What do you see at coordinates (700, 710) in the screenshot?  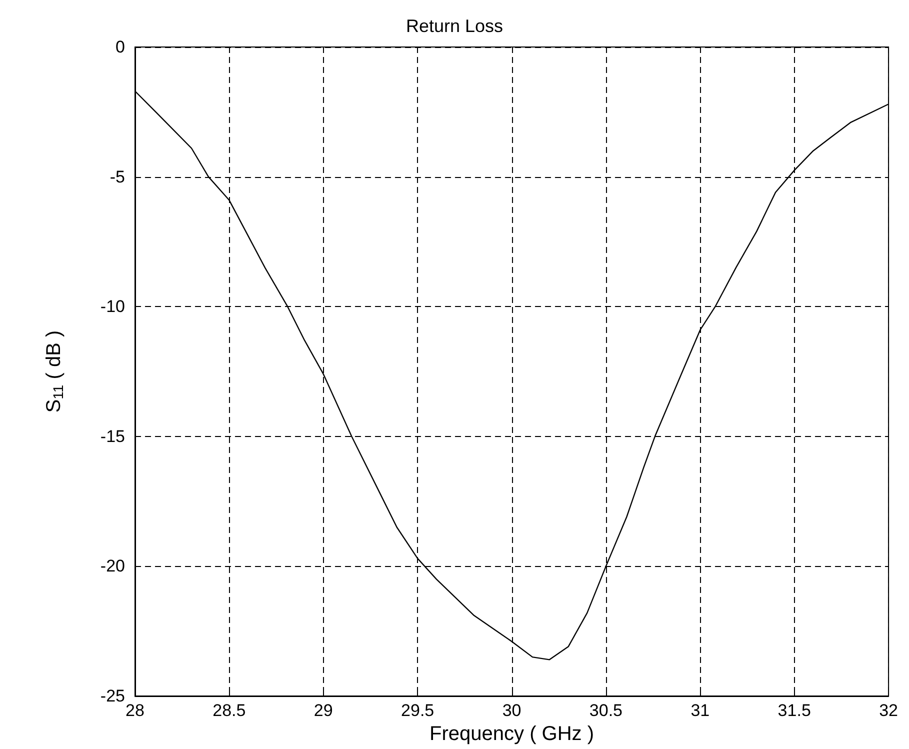 I see `x-tick-label: 31` at bounding box center [700, 710].